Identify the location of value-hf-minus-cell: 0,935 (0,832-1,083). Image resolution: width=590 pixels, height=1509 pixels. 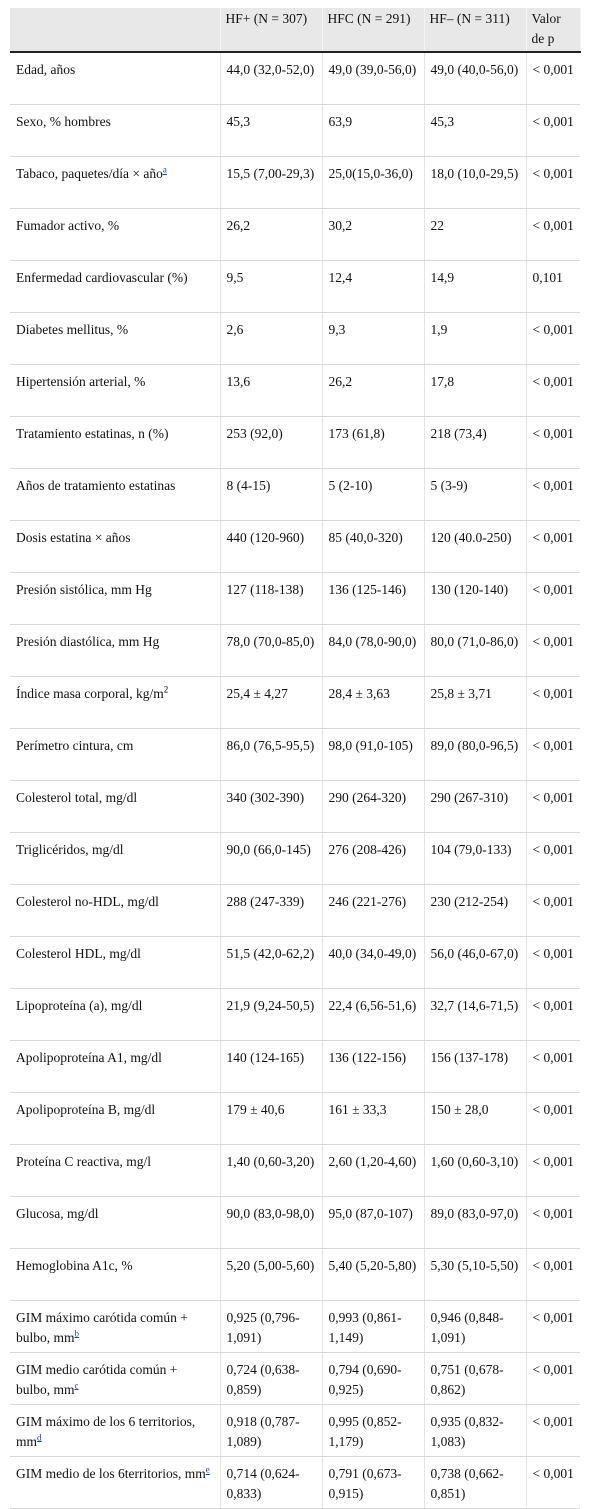
(475, 1430).